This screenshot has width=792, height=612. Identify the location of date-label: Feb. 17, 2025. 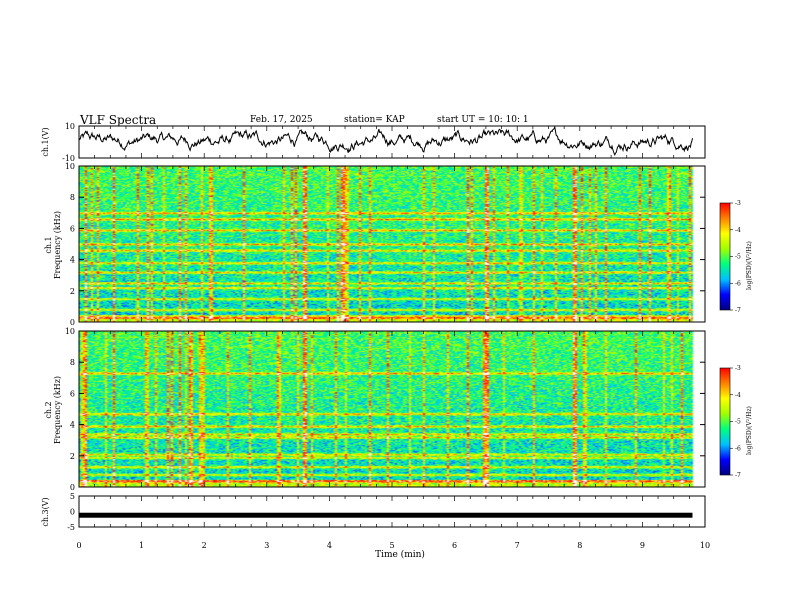
(281, 120).